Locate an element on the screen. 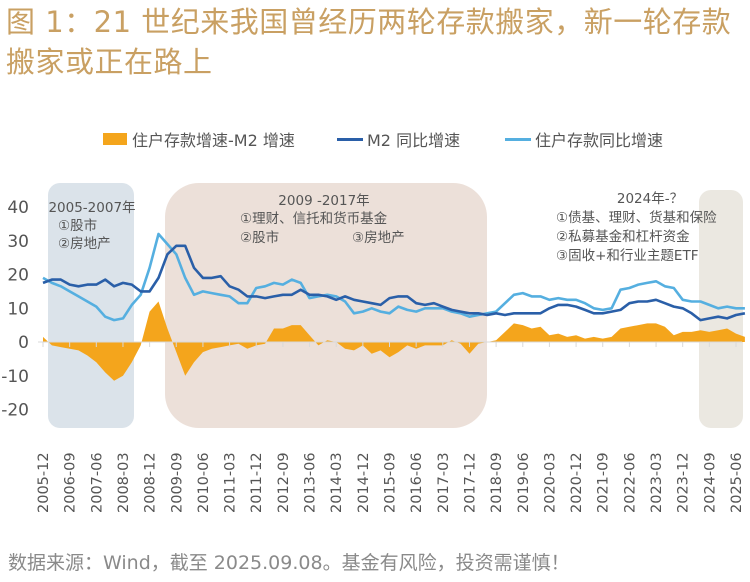 This screenshot has height=582, width=750. legend-item-deposit: 住户存款同比增速 is located at coordinates (584, 139).